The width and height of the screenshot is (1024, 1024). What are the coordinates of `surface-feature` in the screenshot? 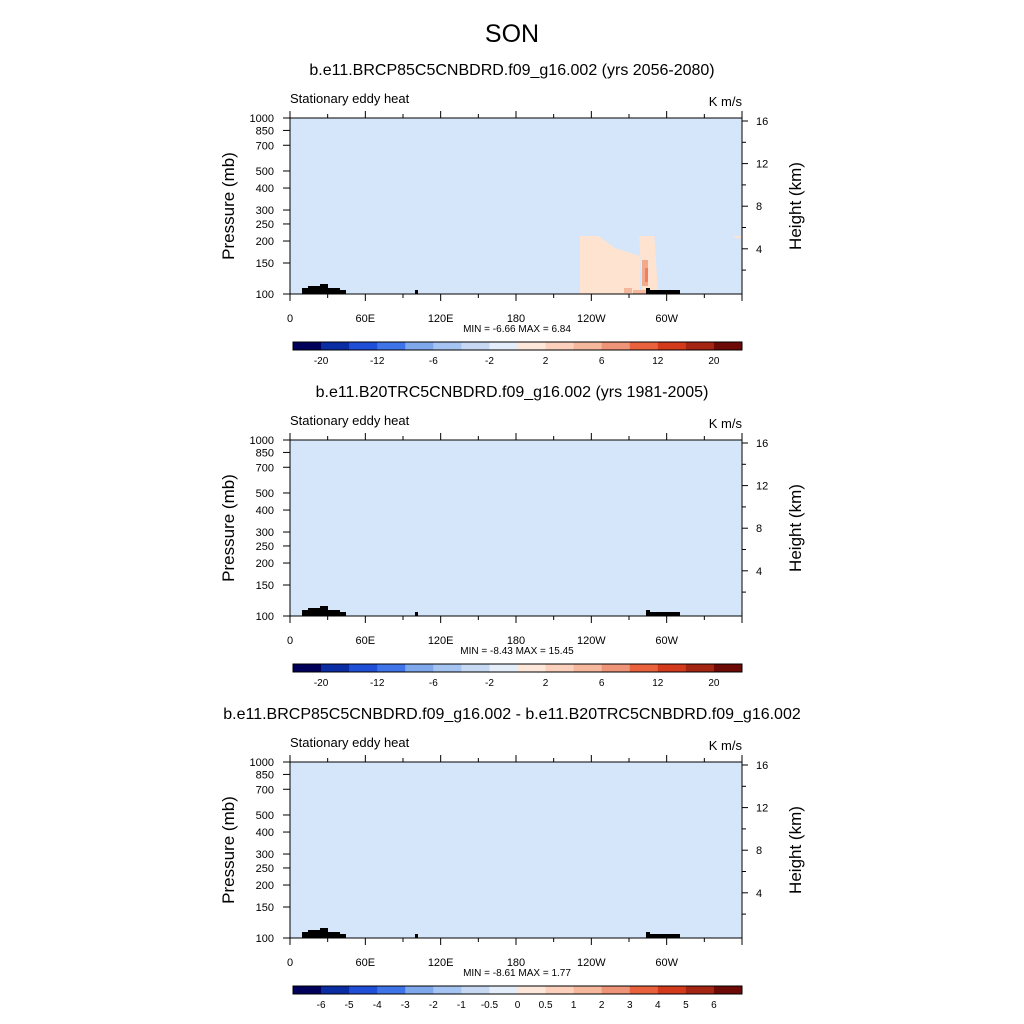 It's located at (640, 292).